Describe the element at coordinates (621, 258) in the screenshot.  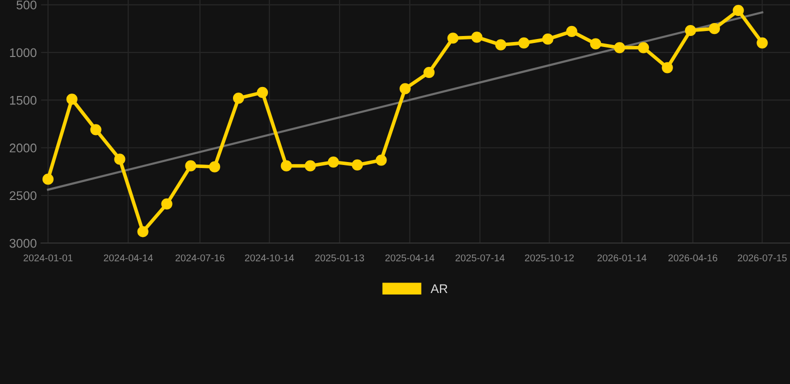
I see `x-tick-label: 2026-01-14` at that location.